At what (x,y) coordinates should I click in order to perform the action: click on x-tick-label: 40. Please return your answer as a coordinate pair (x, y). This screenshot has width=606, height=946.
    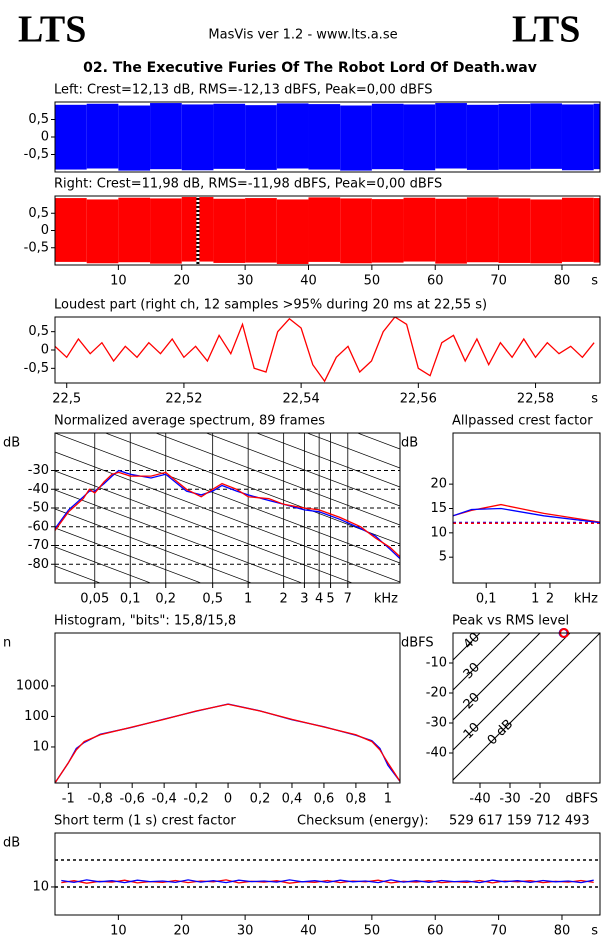
    Looking at the image, I should click on (308, 281).